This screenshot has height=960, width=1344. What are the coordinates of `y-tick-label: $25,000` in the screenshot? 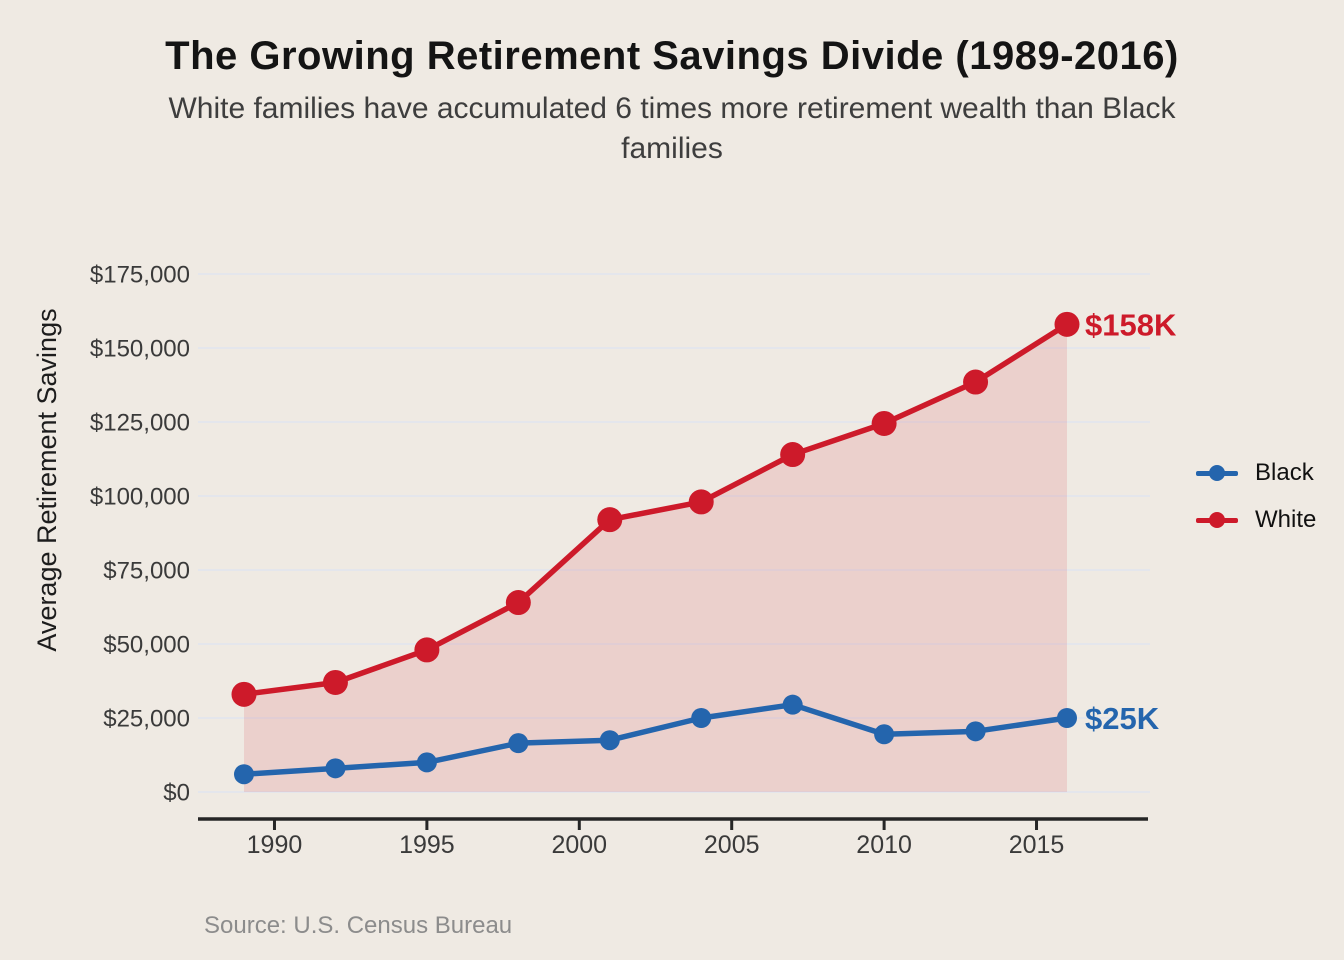 It's located at (146, 719).